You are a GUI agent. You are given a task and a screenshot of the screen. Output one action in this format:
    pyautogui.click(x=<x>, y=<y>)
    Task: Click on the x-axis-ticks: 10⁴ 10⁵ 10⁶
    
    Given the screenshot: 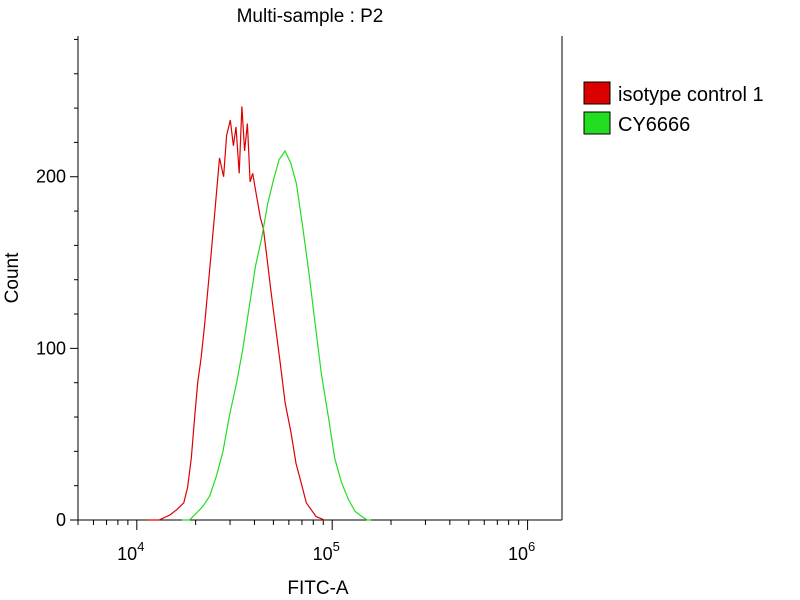 What is the action you would take?
    pyautogui.click(x=306, y=542)
    